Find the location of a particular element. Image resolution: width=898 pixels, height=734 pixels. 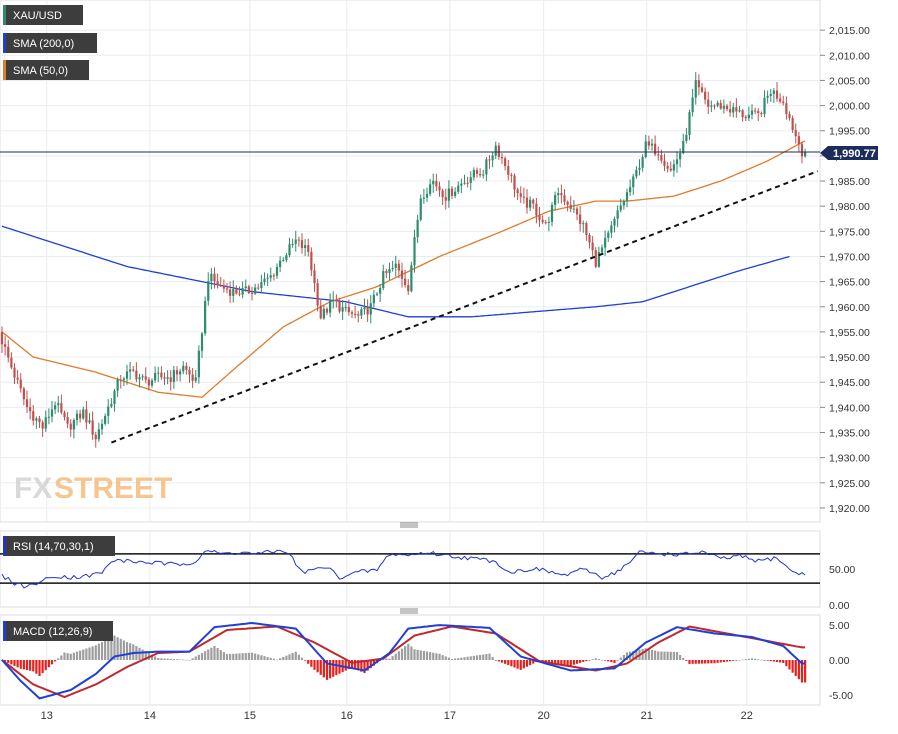

watermark-street: STREET is located at coordinates (113, 488).